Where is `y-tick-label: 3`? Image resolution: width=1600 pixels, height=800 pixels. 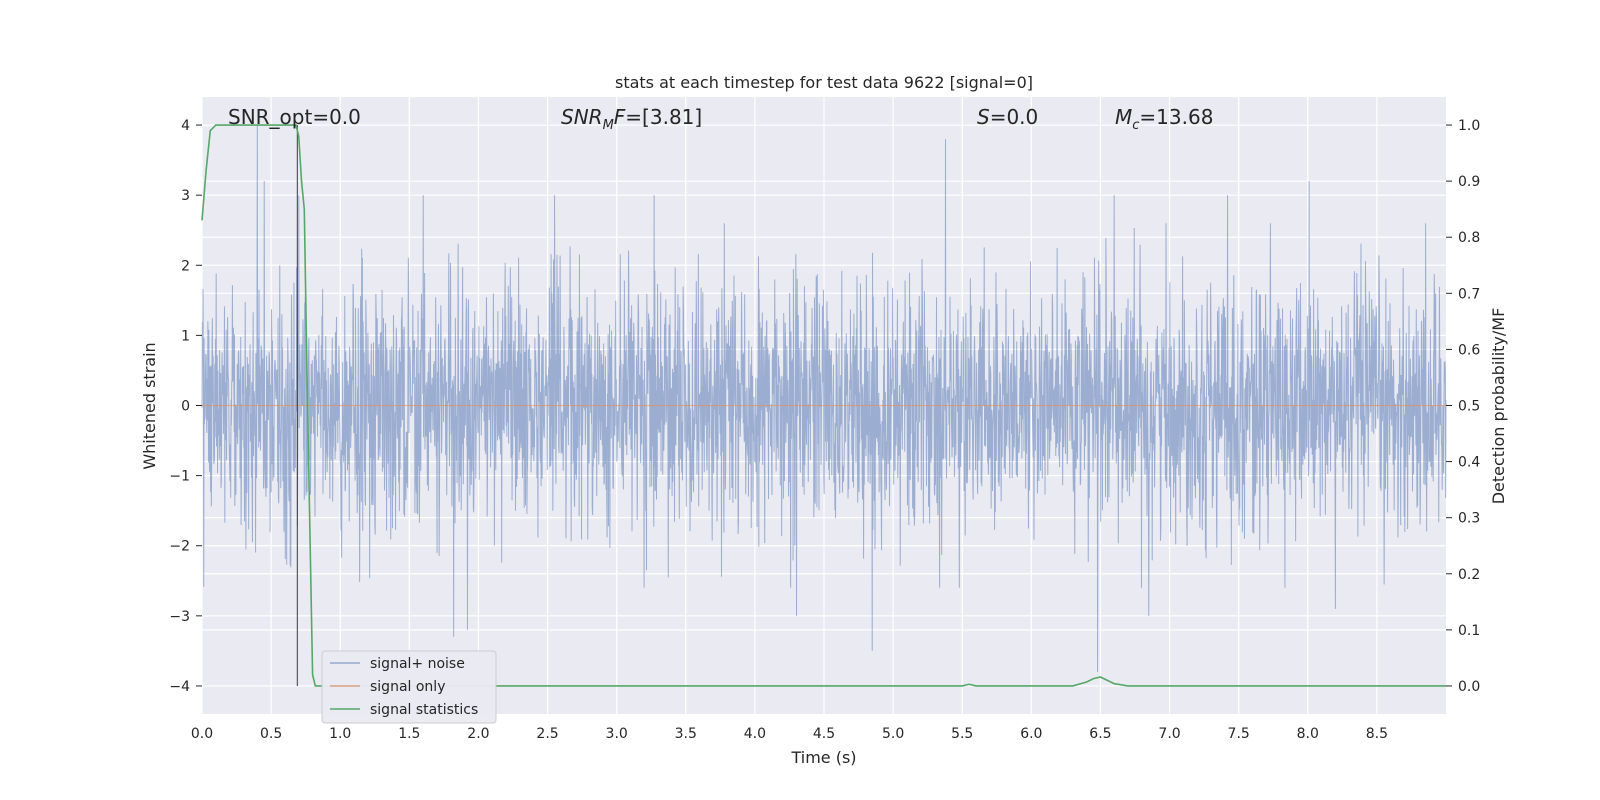 y-tick-label: 3 is located at coordinates (185, 196).